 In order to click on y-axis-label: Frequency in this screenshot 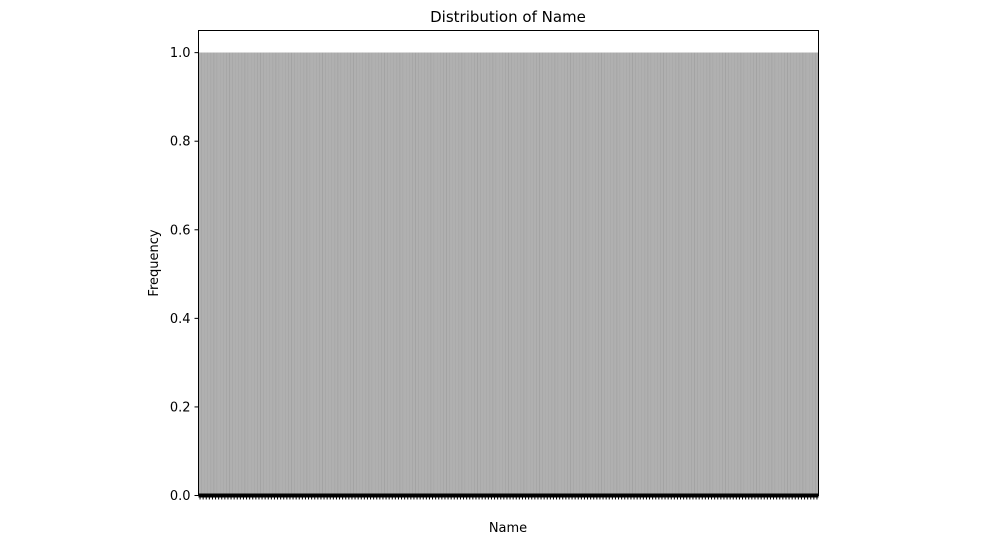, I will do `click(154, 262)`.